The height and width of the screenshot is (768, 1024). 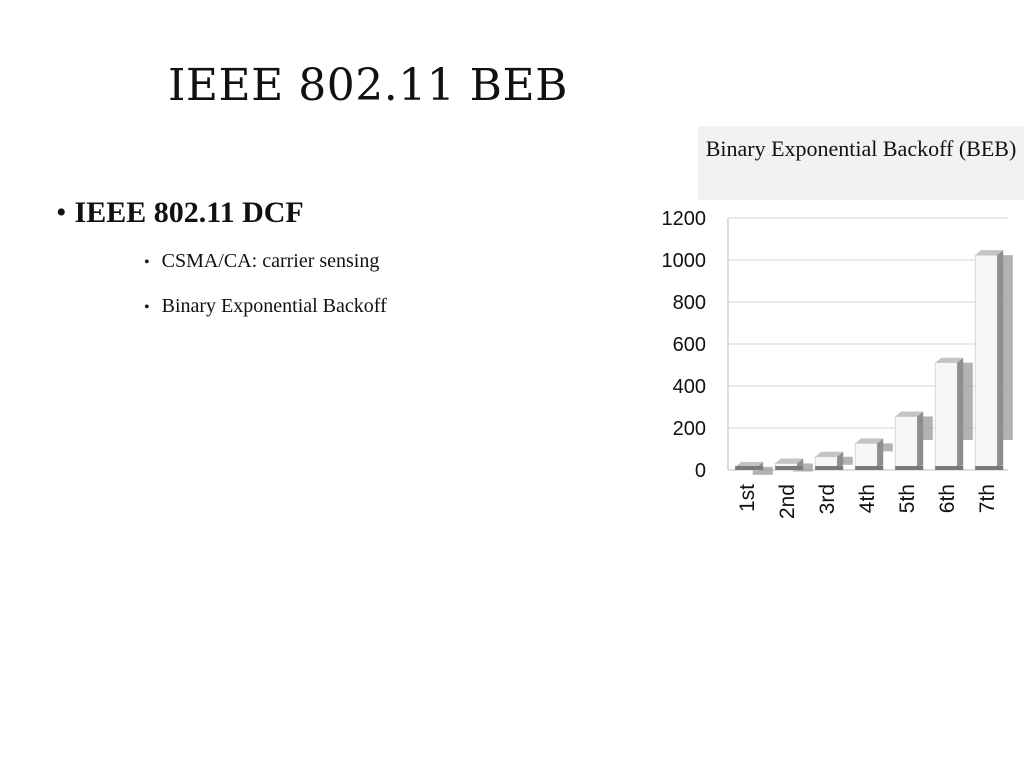 I want to click on x-tick-label: 5th, so click(x=907, y=498).